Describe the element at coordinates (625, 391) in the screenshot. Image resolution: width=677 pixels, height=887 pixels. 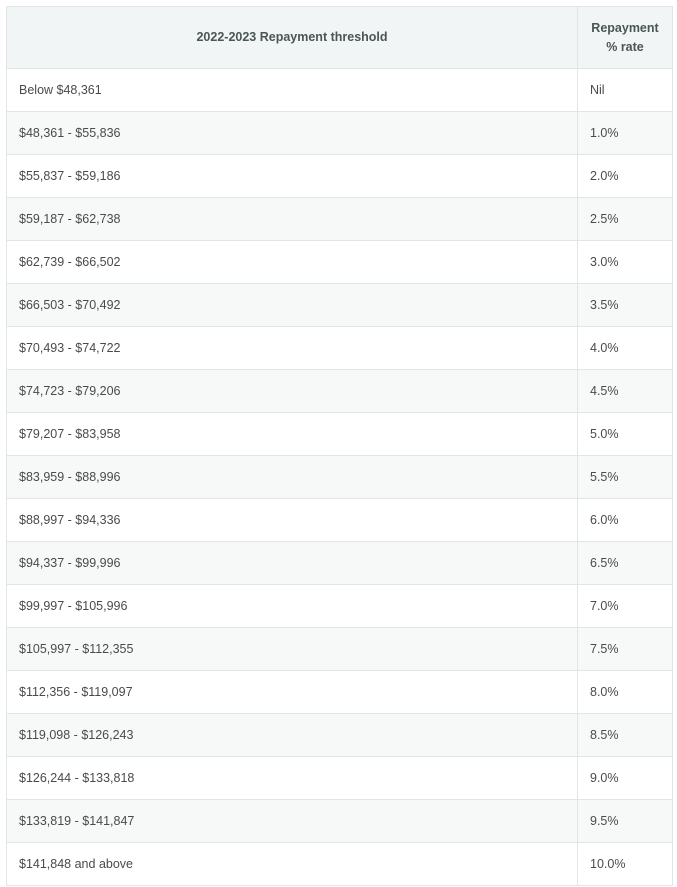
I see `rate-cell: 4.5%` at that location.